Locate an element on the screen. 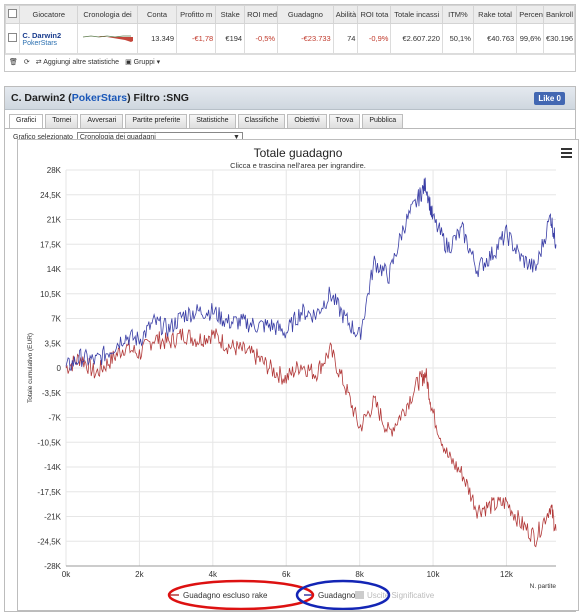  history-sparkline is located at coordinates (107, 38).